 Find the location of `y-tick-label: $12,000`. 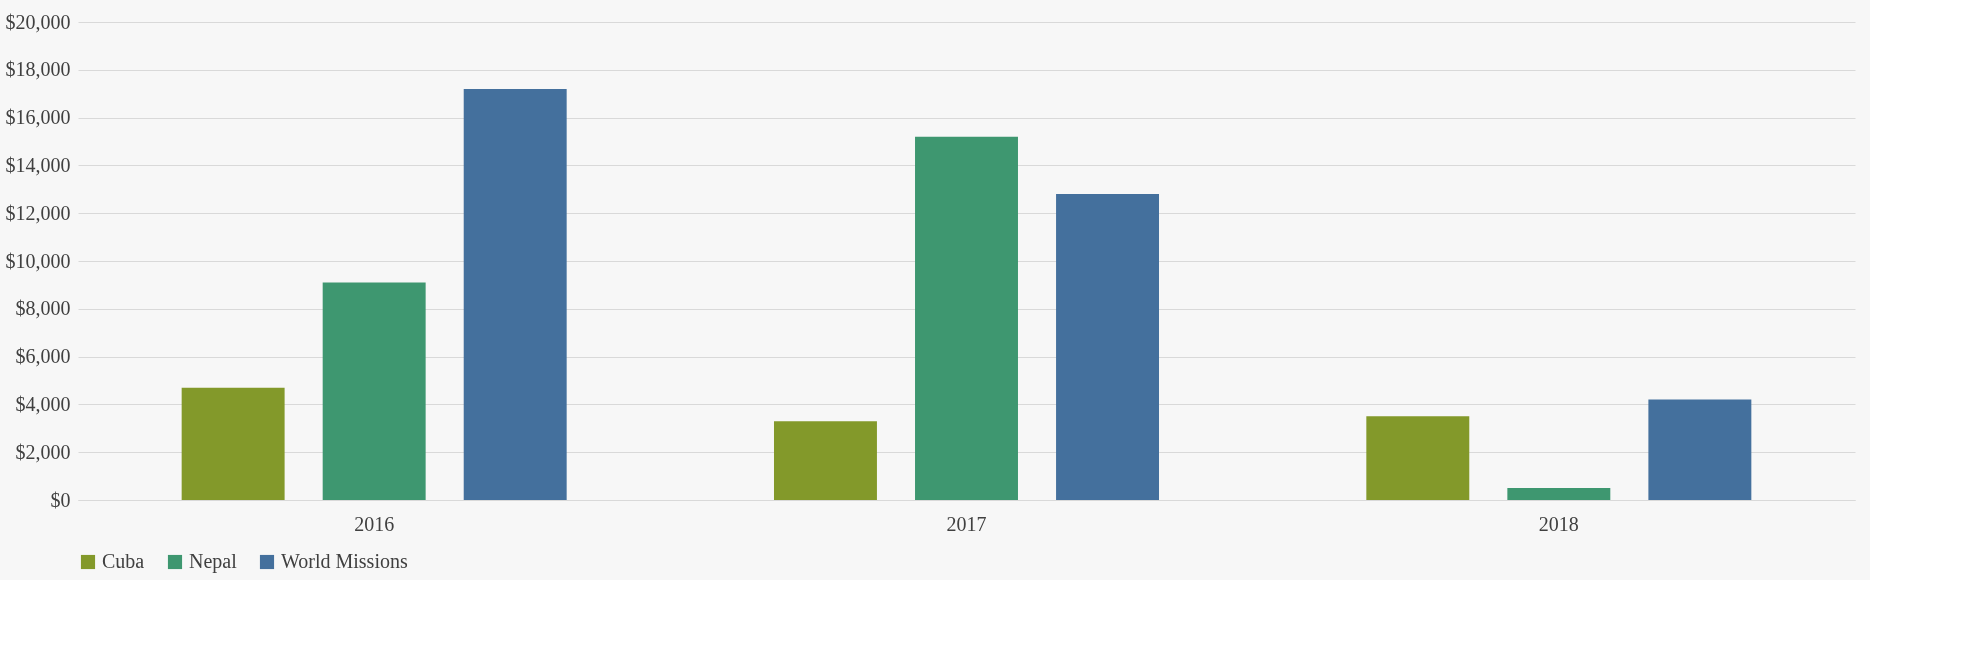

y-tick-label: $12,000 is located at coordinates (38, 212).